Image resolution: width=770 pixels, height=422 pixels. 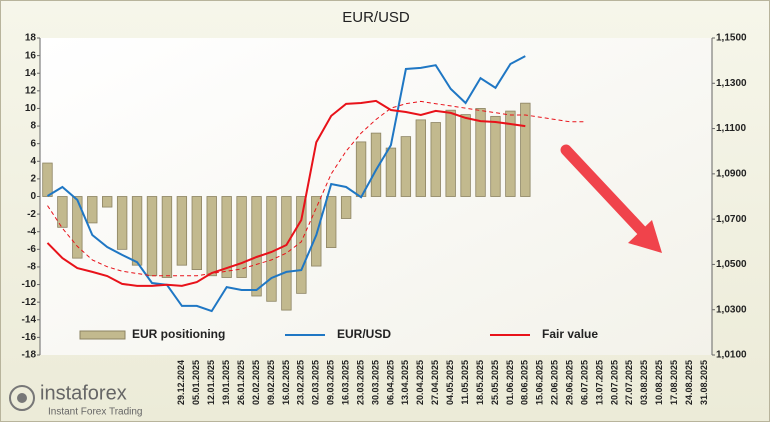 What do you see at coordinates (31, 38) in the screenshot?
I see `y-tick-label: 18` at bounding box center [31, 38].